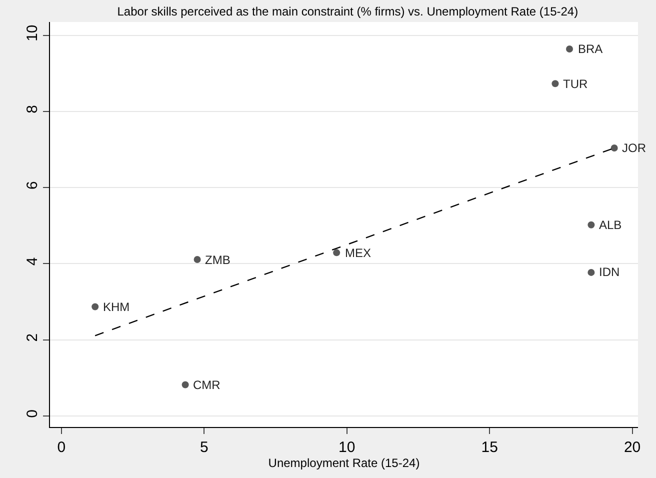 Image resolution: width=656 pixels, height=478 pixels. Describe the element at coordinates (32, 33) in the screenshot. I see `y-tick-label: 10` at that location.